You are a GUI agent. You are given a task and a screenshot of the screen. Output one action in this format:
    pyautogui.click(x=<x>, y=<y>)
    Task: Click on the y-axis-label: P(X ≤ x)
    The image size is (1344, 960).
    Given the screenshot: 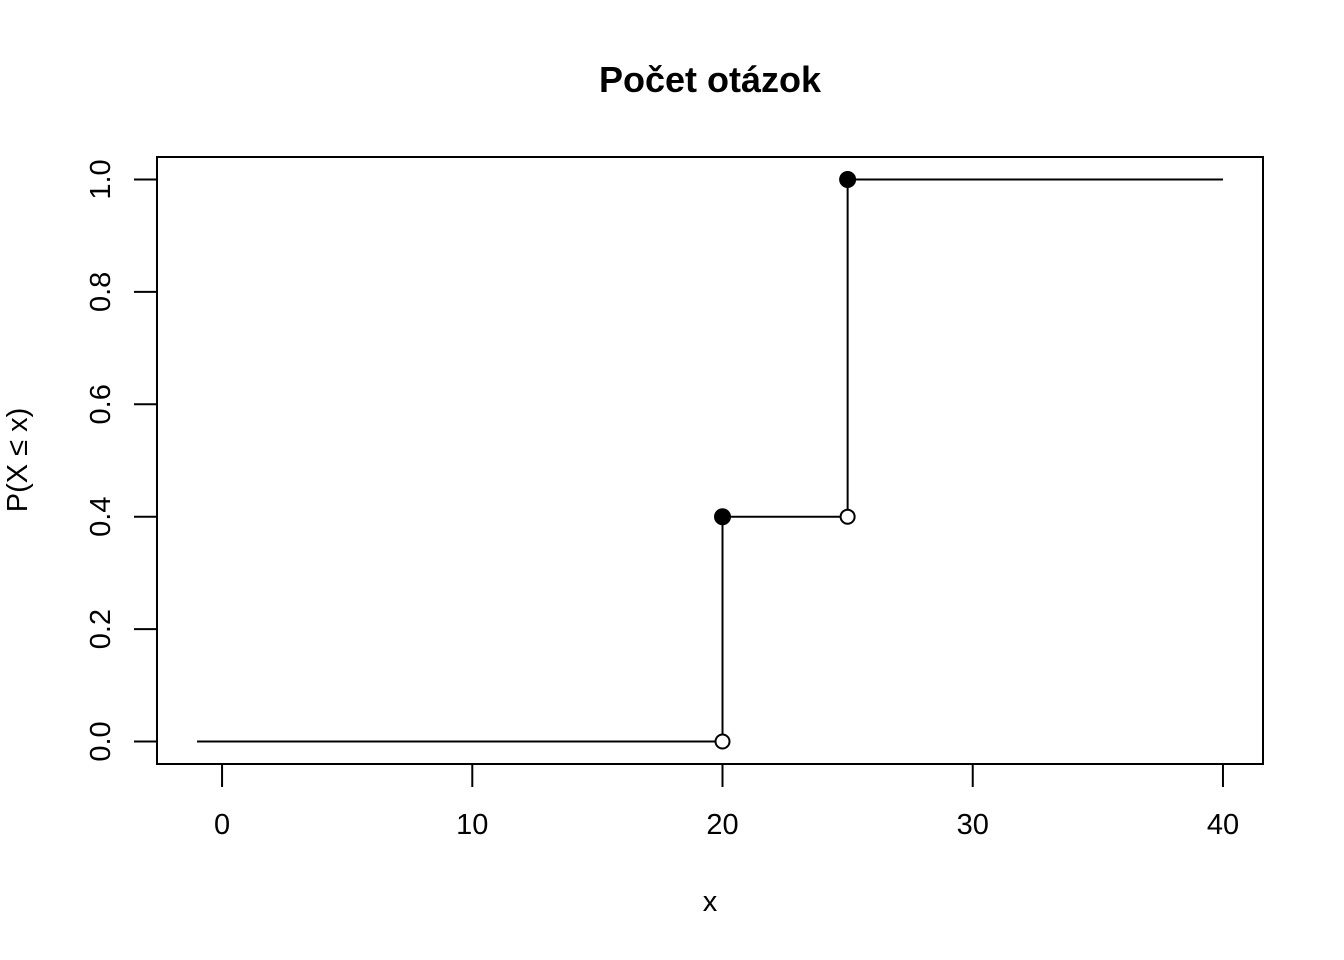 What is the action you would take?
    pyautogui.click(x=18, y=460)
    